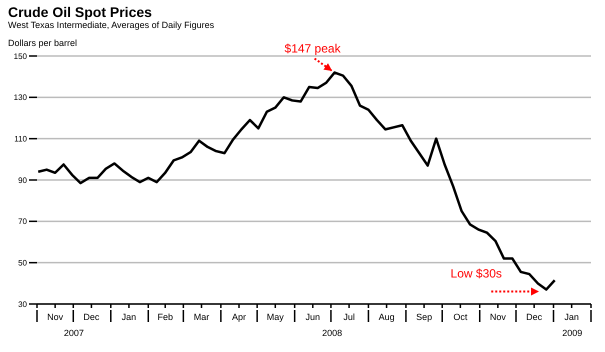  I want to click on y-tick-label: 90, so click(23, 180).